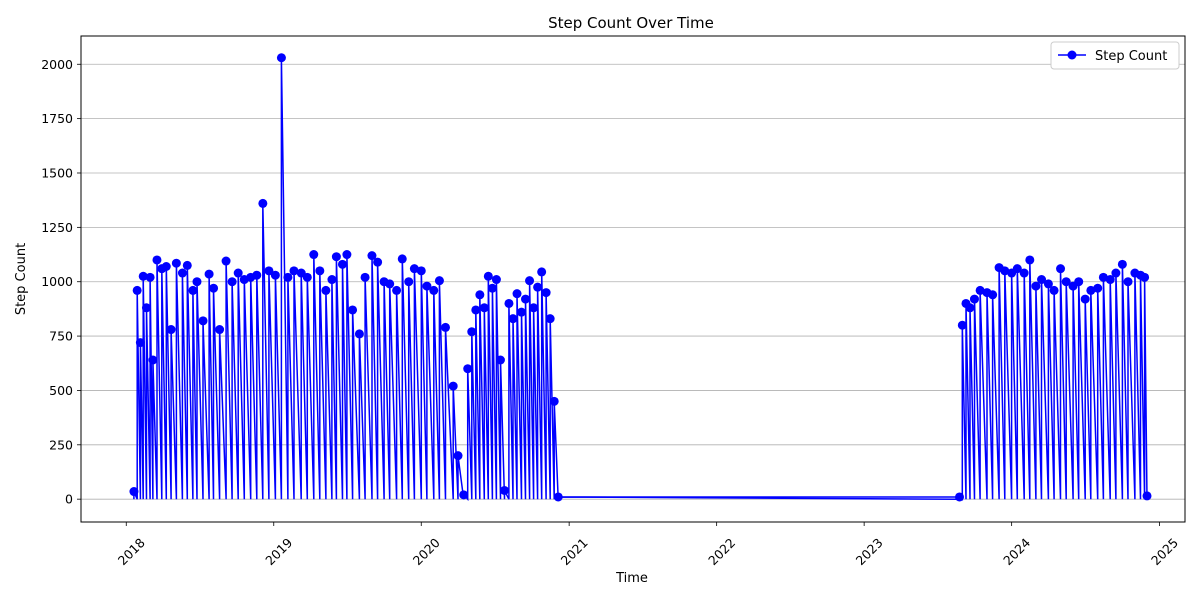  What do you see at coordinates (631, 578) in the screenshot?
I see `x-axis-label: Time` at bounding box center [631, 578].